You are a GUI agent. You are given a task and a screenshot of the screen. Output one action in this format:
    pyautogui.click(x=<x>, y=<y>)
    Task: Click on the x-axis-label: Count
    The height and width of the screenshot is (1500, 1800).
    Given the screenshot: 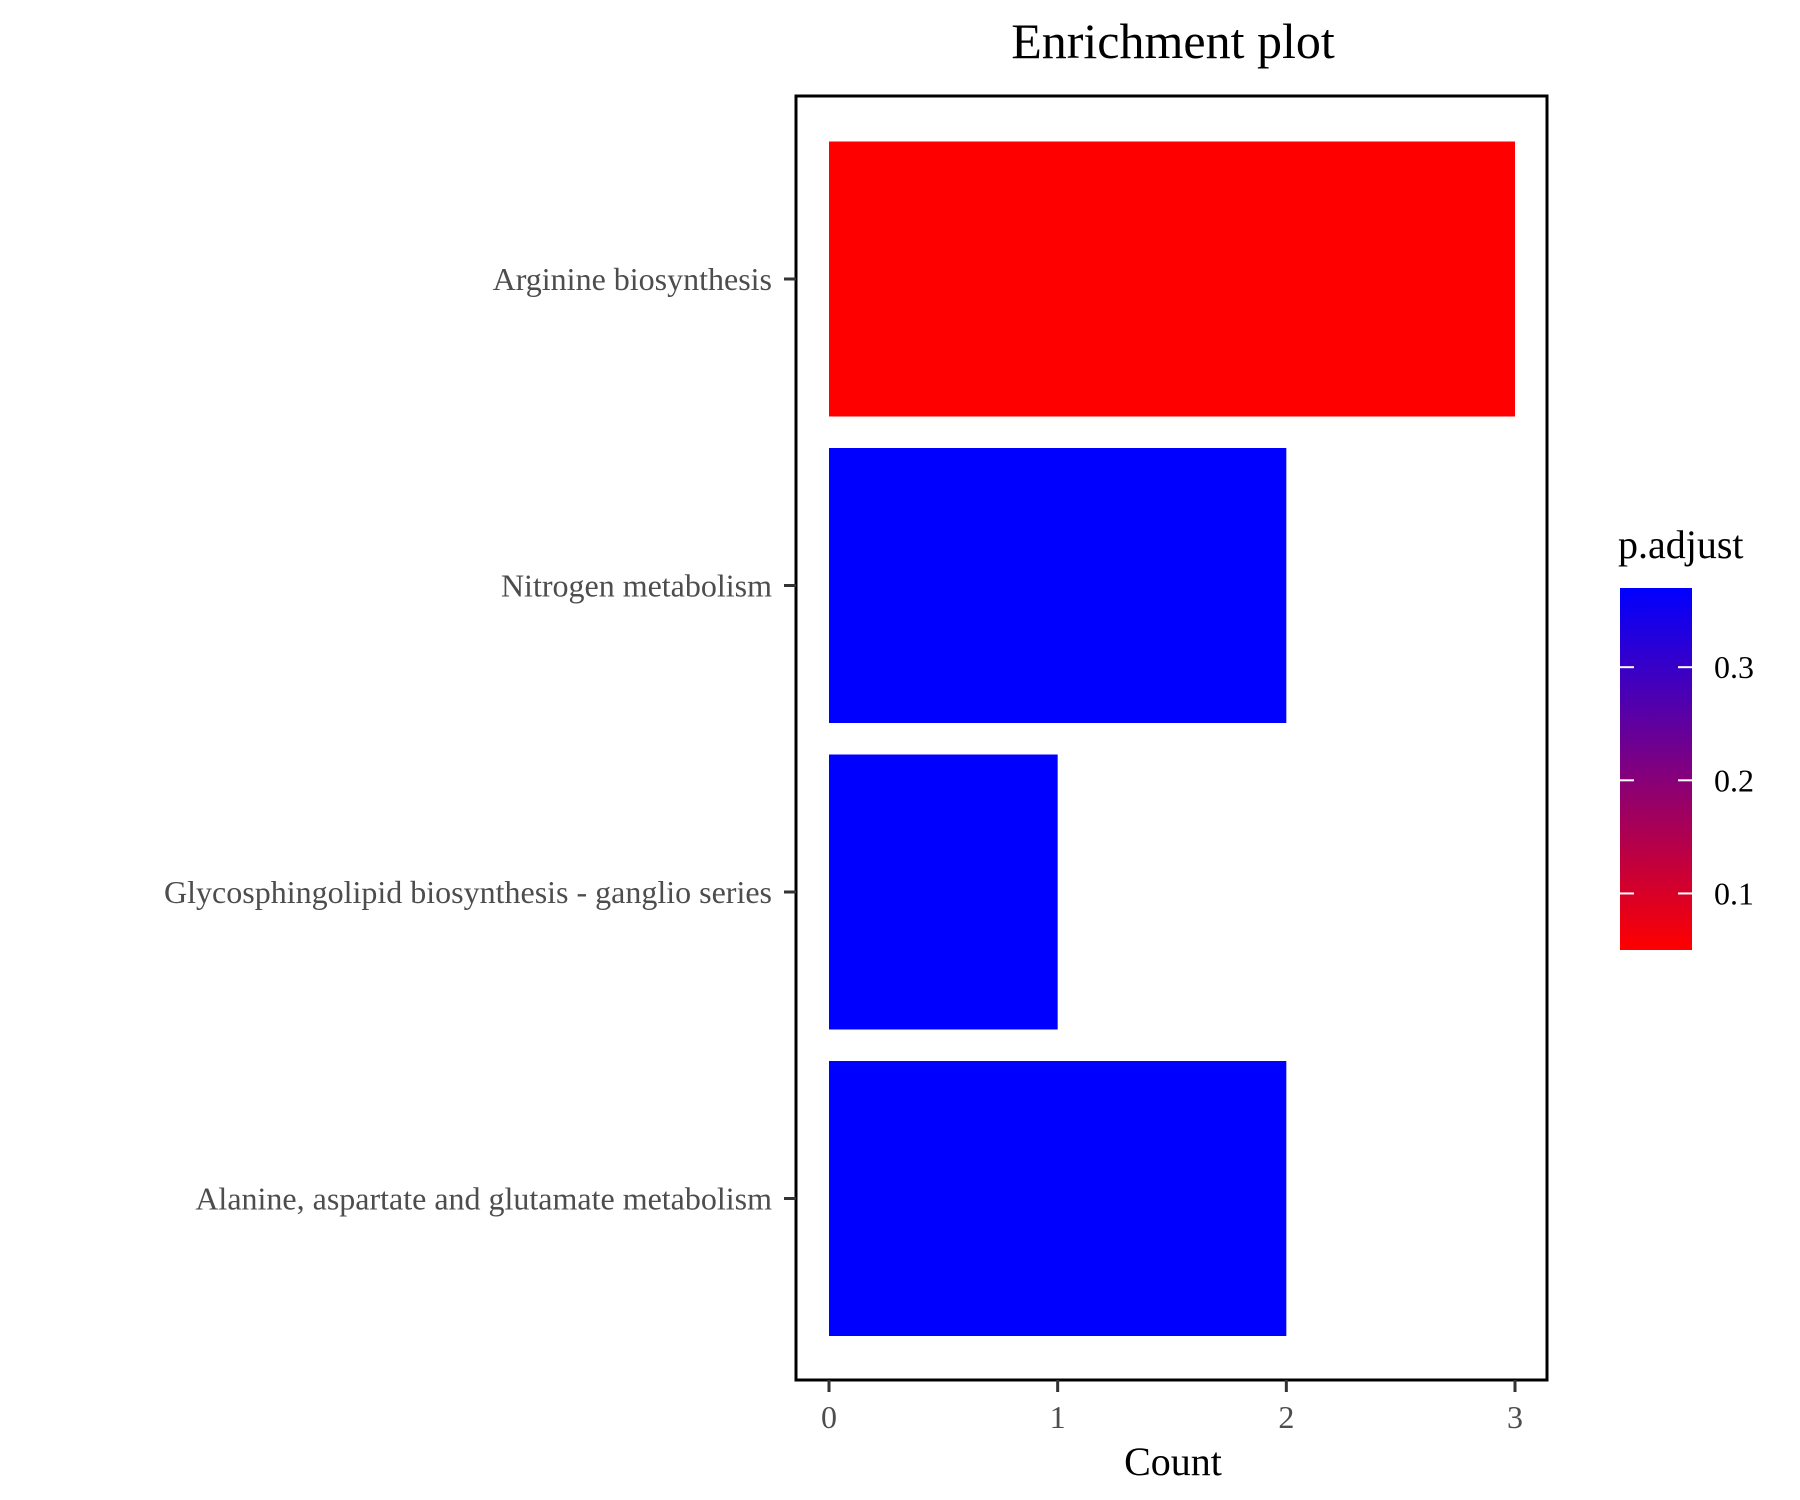 What is the action you would take?
    pyautogui.click(x=1173, y=1461)
    